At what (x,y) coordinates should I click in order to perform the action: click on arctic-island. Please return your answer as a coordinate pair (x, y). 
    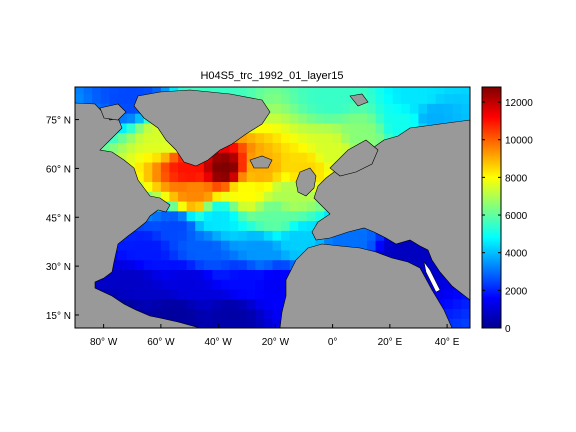
    Looking at the image, I should click on (113, 112).